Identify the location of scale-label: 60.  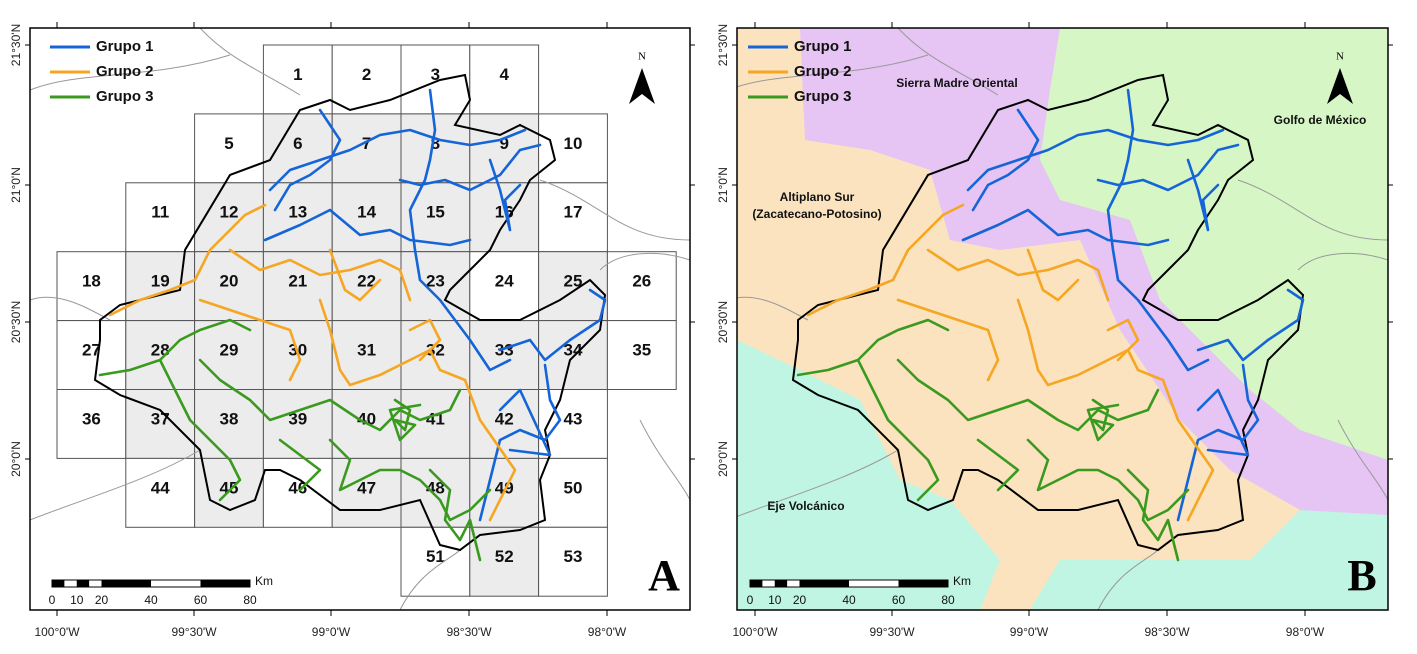
(899, 600).